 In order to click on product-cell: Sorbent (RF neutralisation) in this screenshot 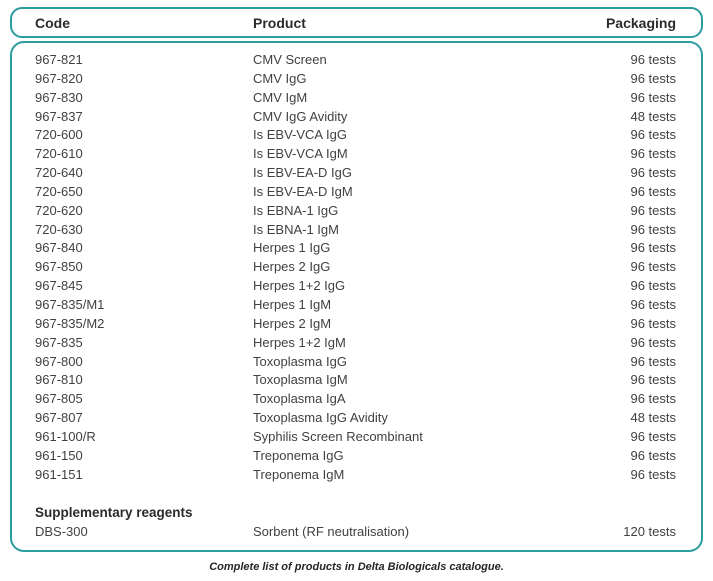, I will do `click(331, 532)`.